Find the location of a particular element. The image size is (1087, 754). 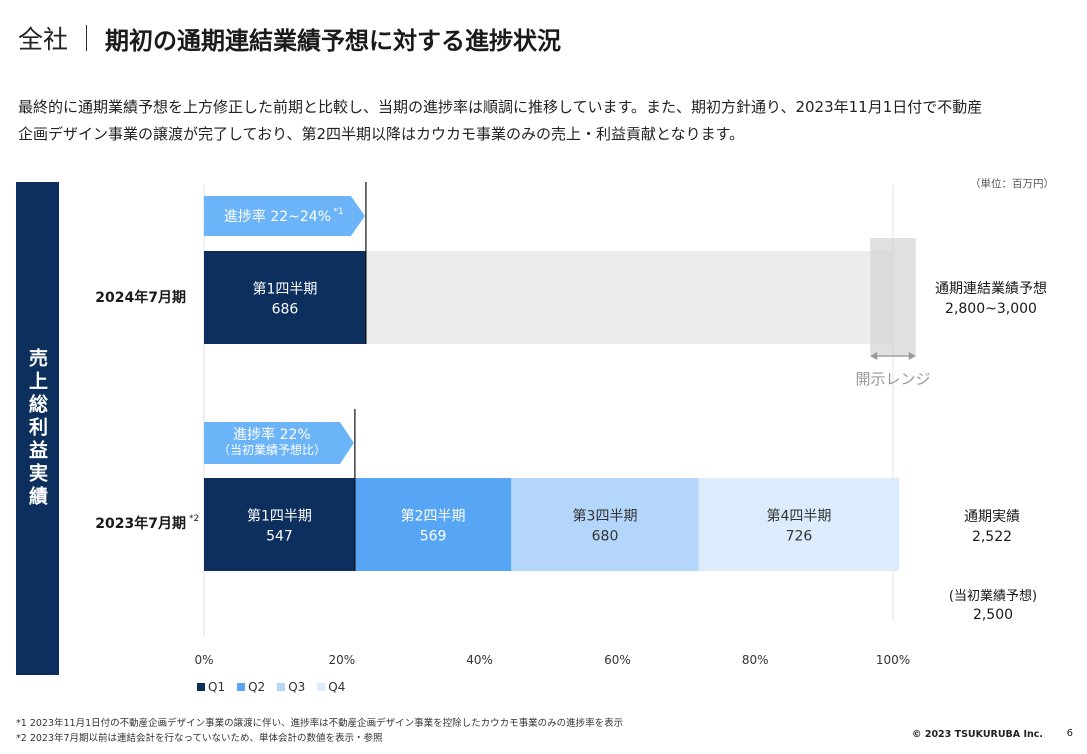

legend-item: Q3 is located at coordinates (291, 687).